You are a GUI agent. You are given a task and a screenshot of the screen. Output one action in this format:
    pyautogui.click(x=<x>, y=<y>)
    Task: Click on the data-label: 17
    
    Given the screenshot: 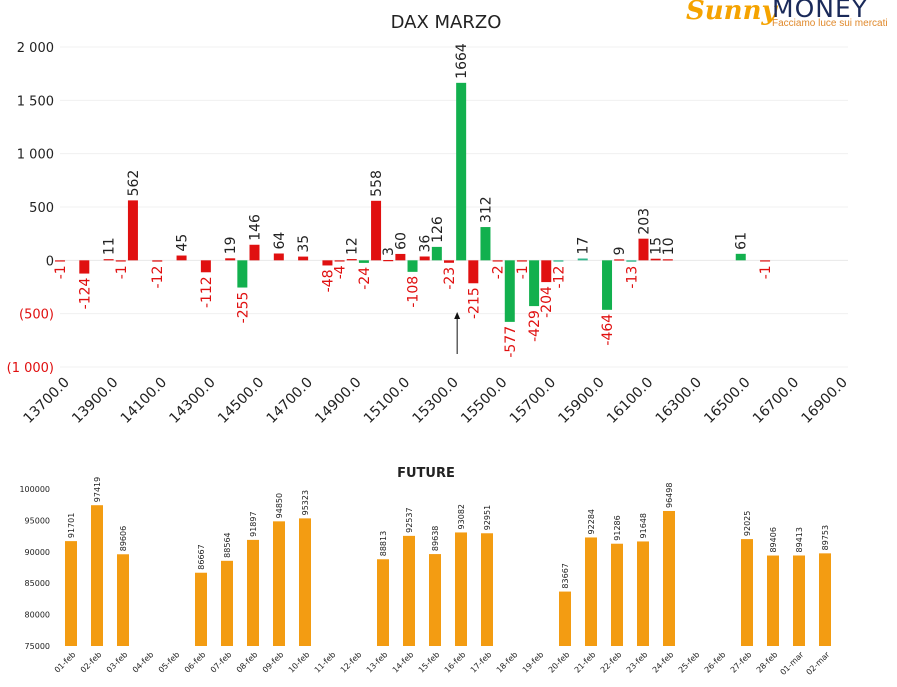 What is the action you would take?
    pyautogui.click(x=584, y=246)
    